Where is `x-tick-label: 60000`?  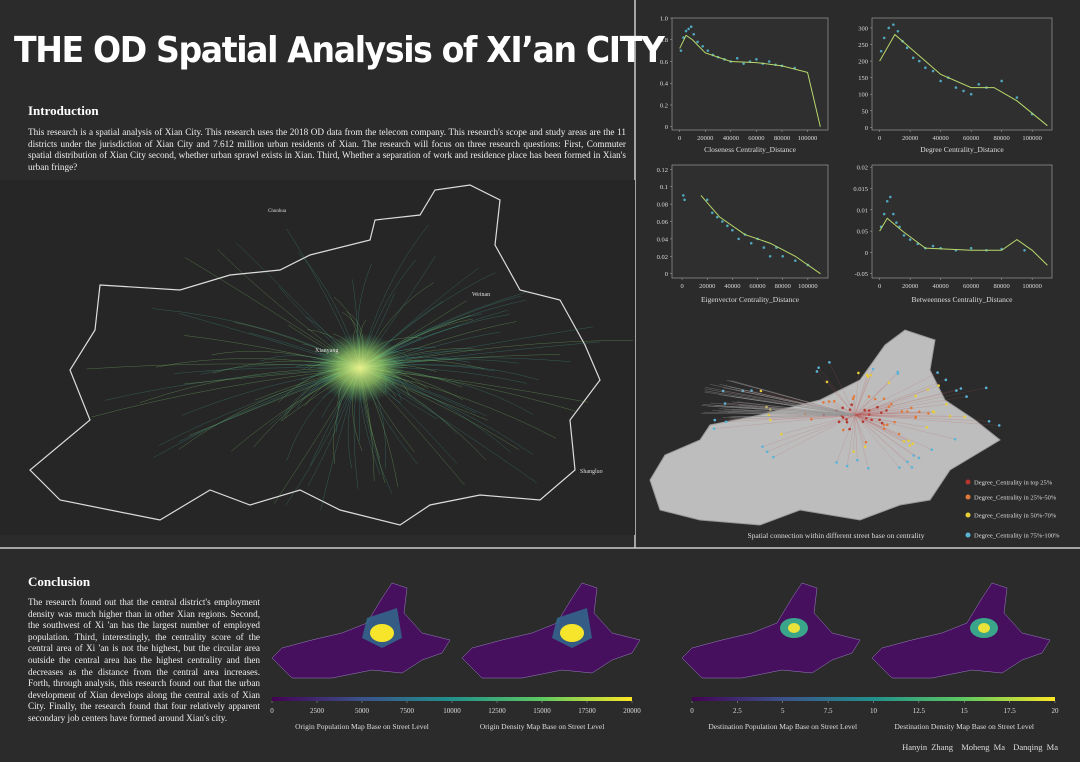
x-tick-label: 60000 is located at coordinates (971, 286).